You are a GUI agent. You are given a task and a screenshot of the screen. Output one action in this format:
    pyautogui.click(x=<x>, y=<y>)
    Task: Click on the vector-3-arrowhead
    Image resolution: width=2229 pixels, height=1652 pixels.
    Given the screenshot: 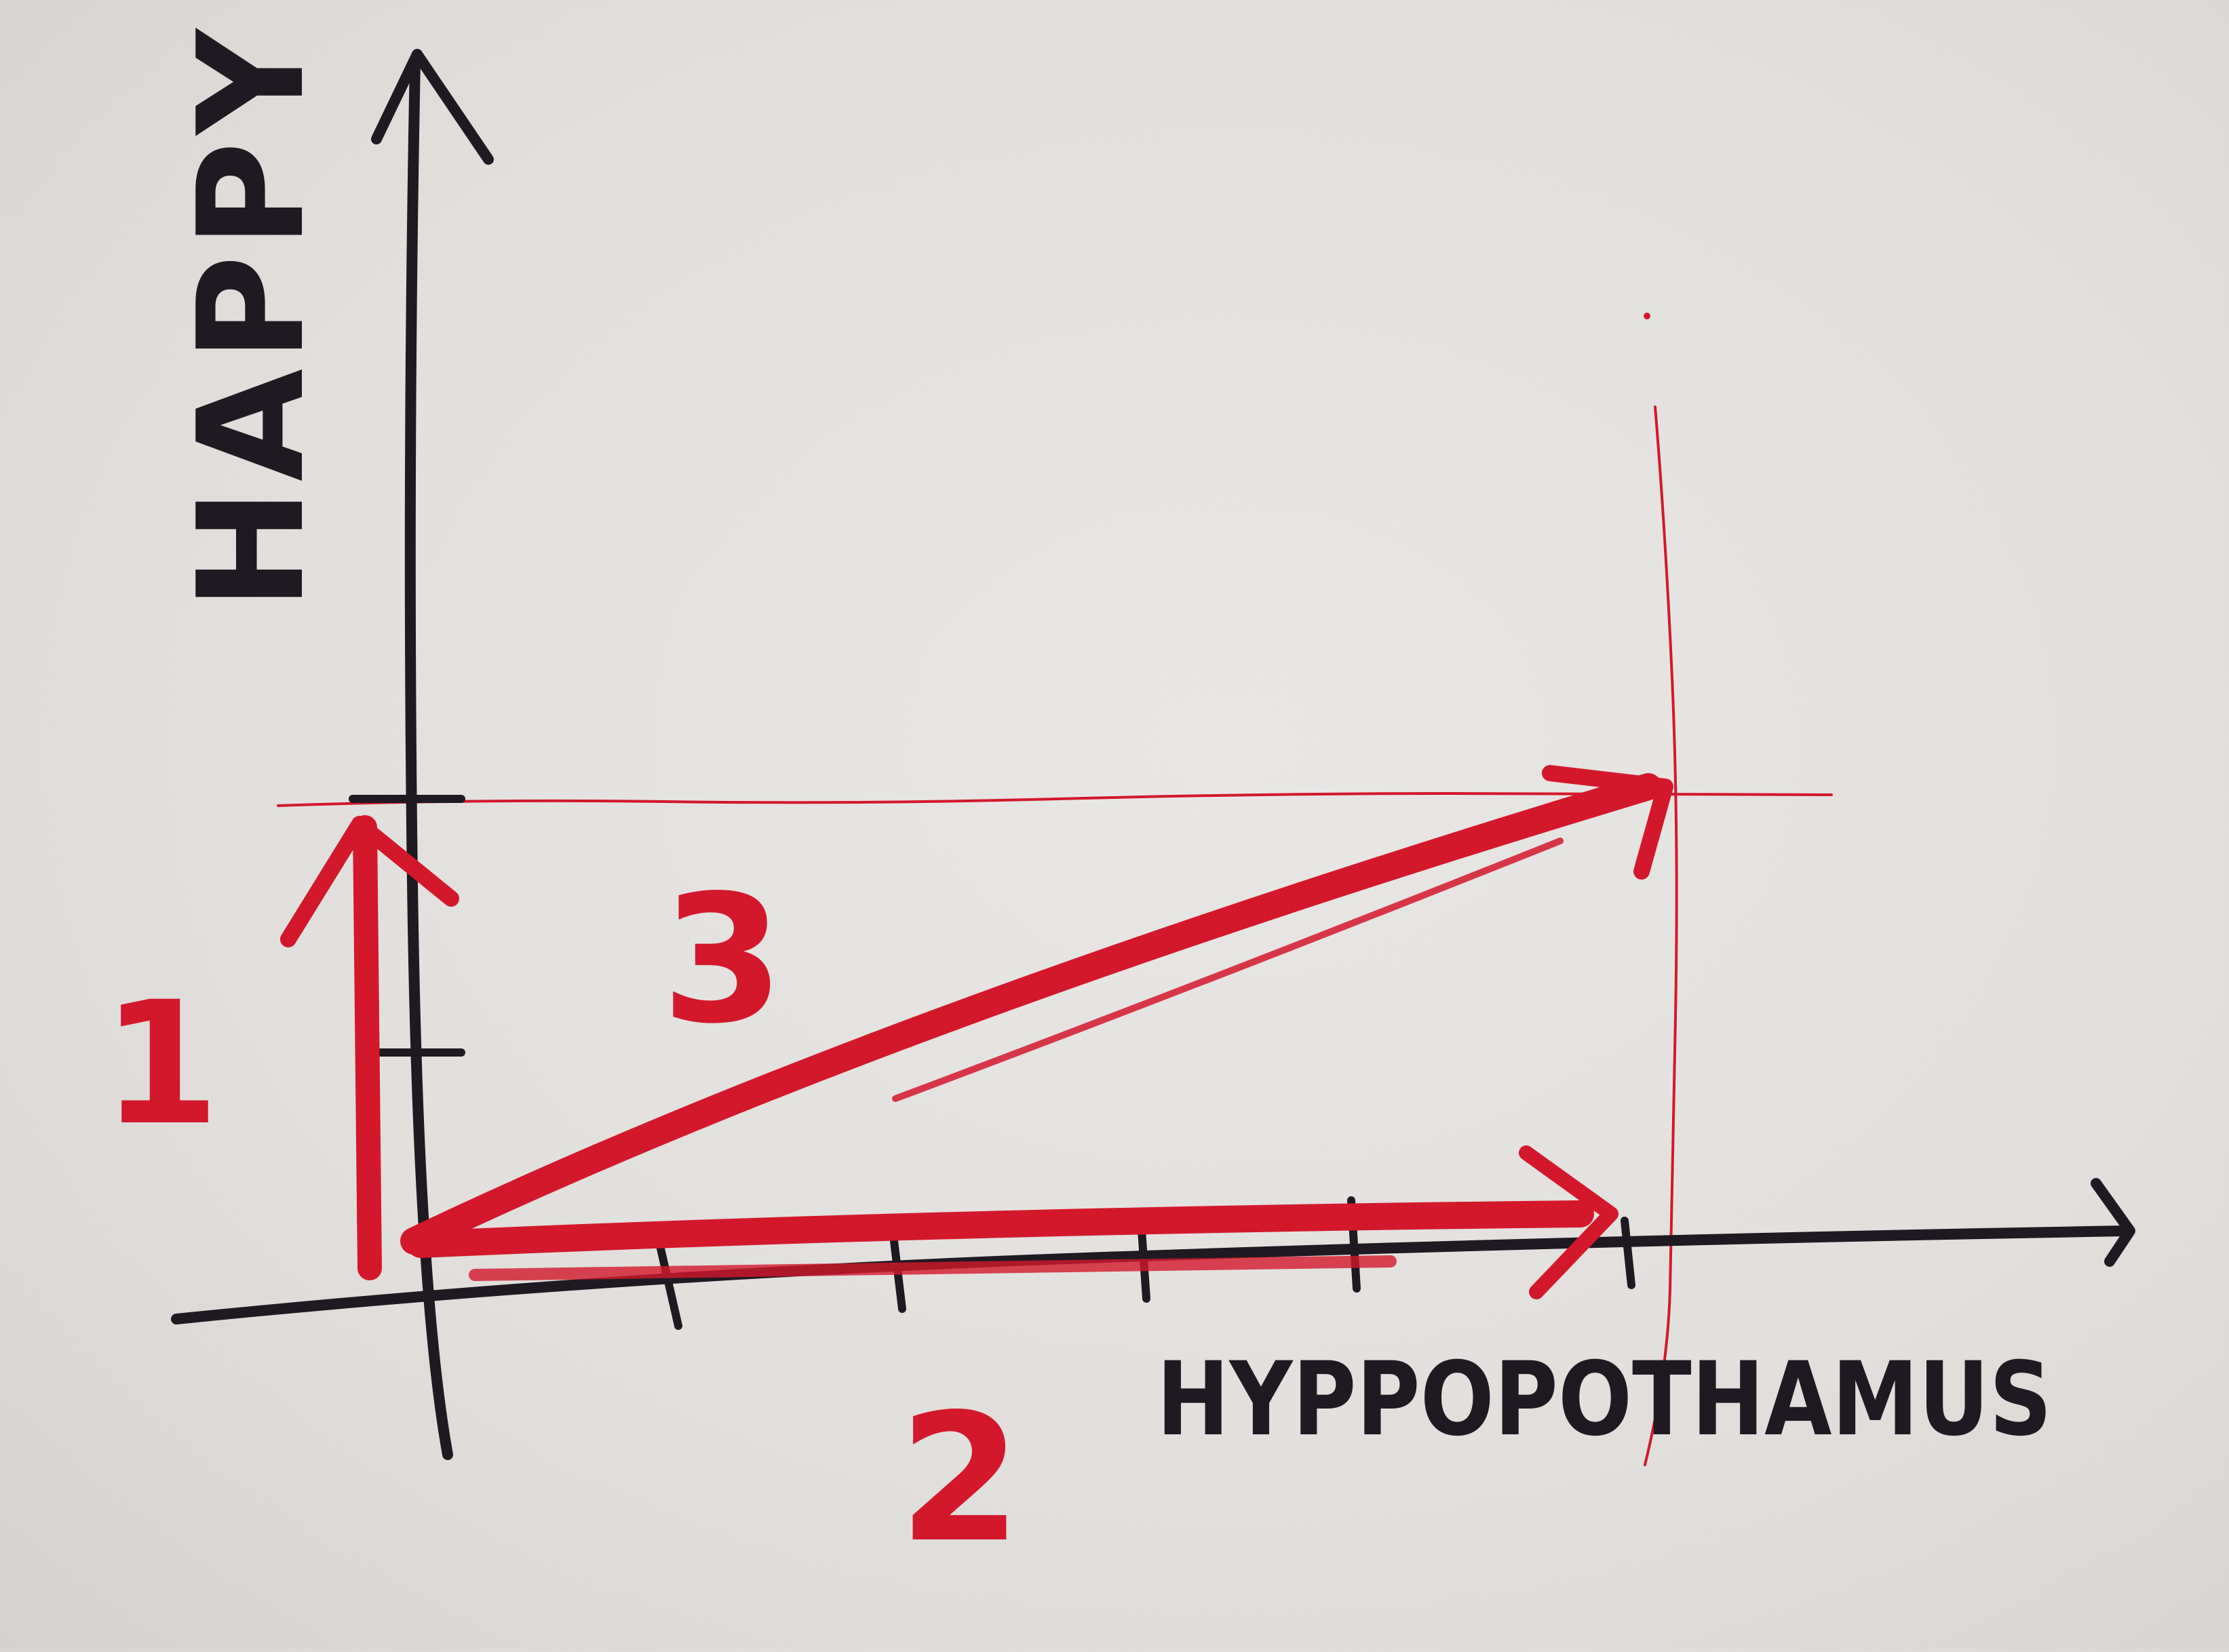 What is the action you would take?
    pyautogui.click(x=1607, y=822)
    